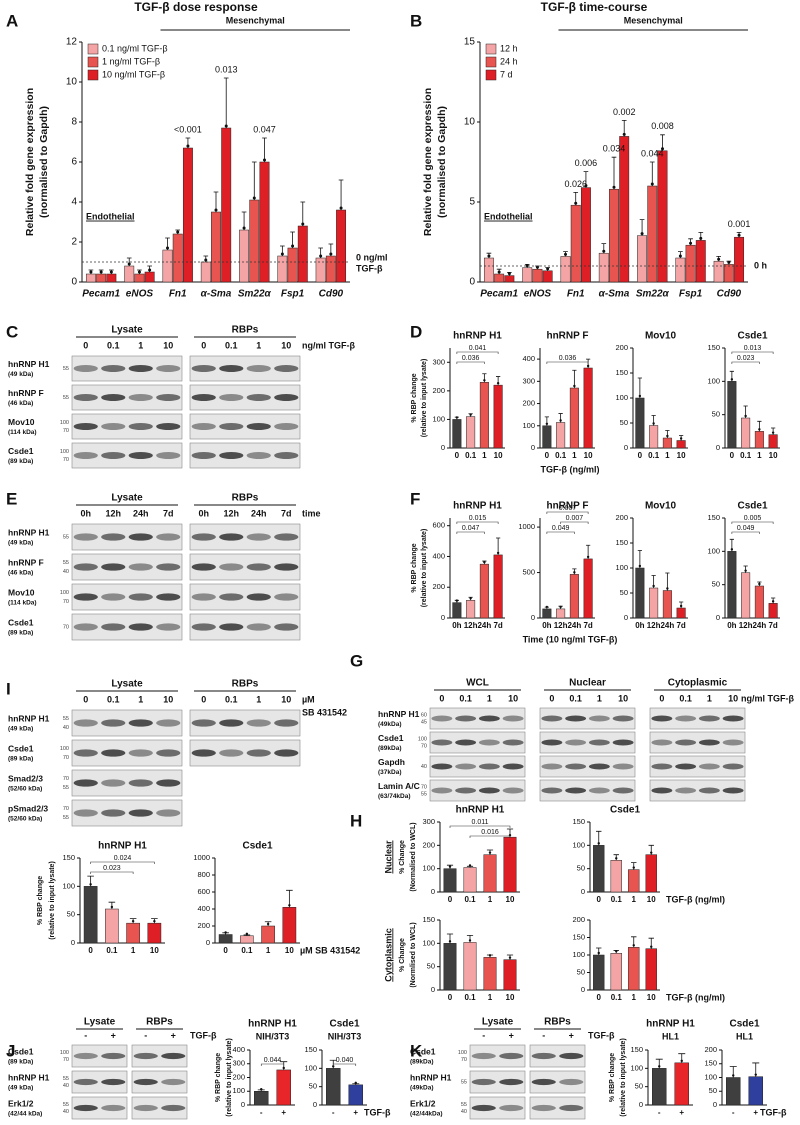 The image size is (800, 1125). Describe the element at coordinates (424, 398) in the screenshot. I see `y-axis-label: (relative to input lysate)` at that location.